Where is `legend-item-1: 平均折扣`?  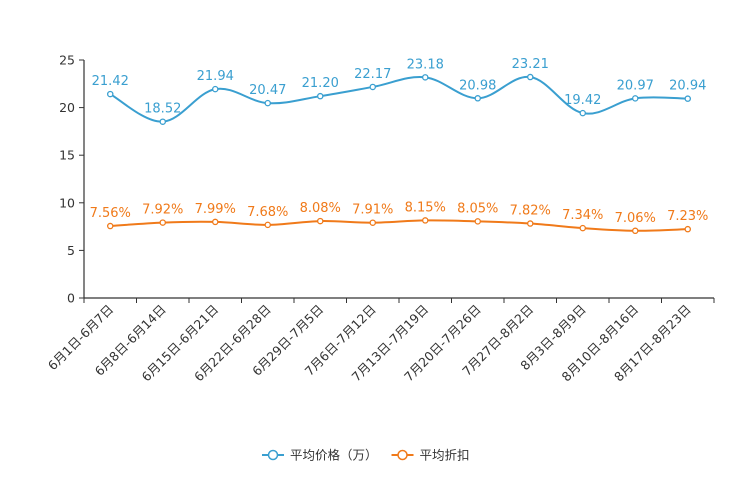 legend-item-1: 平均折扣 is located at coordinates (430, 455).